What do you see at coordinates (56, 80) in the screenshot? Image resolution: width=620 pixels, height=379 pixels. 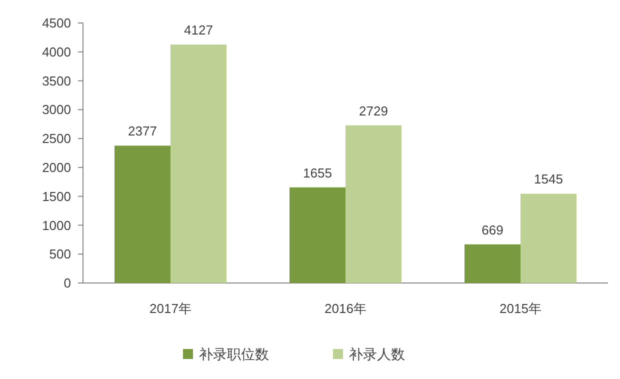 I see `y-tick-label: 3500` at bounding box center [56, 80].